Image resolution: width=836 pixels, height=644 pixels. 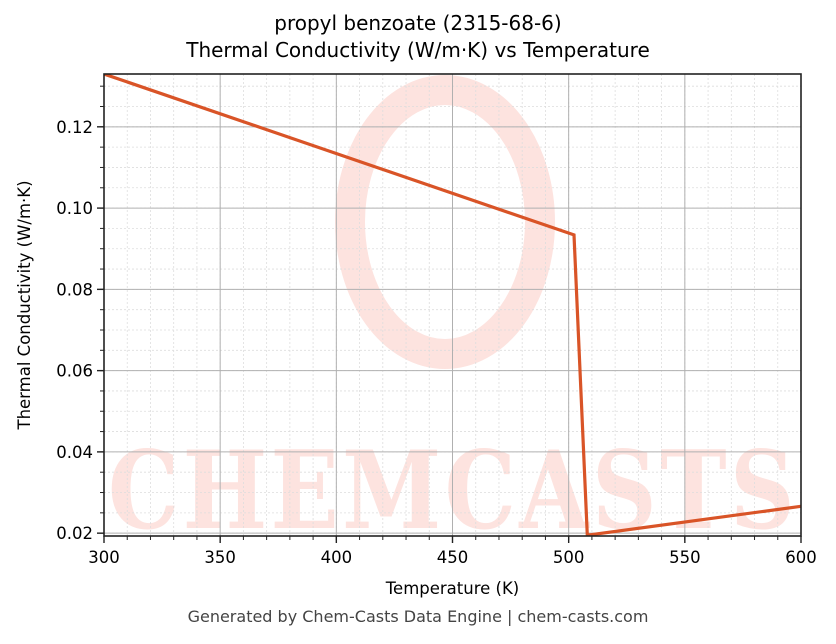 What do you see at coordinates (453, 557) in the screenshot?
I see `x-tick-label: 450` at bounding box center [453, 557].